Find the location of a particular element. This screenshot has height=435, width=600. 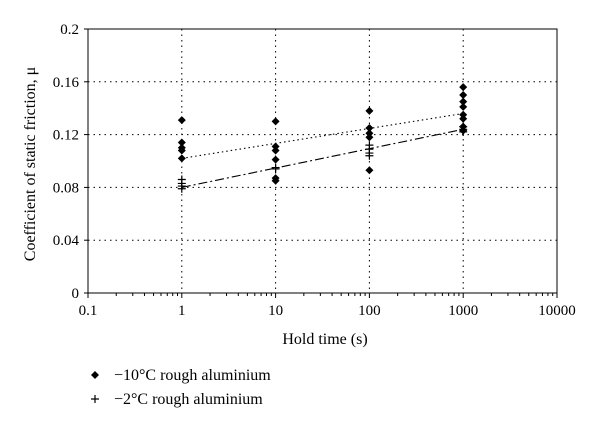

trendlines is located at coordinates (322, 150).